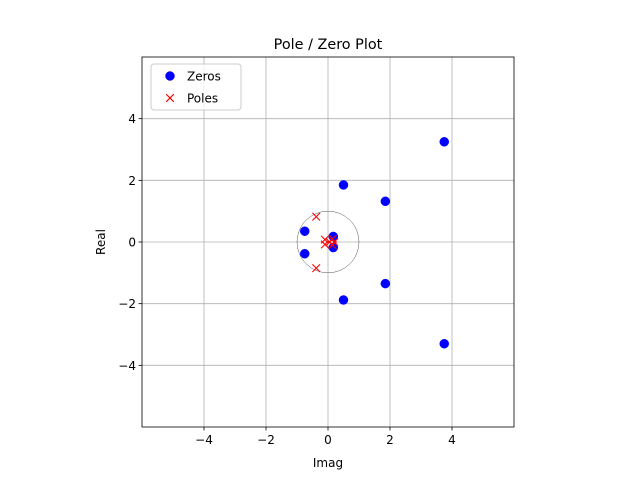  Describe the element at coordinates (132, 243) in the screenshot. I see `y-tick-label-2: 0` at that location.